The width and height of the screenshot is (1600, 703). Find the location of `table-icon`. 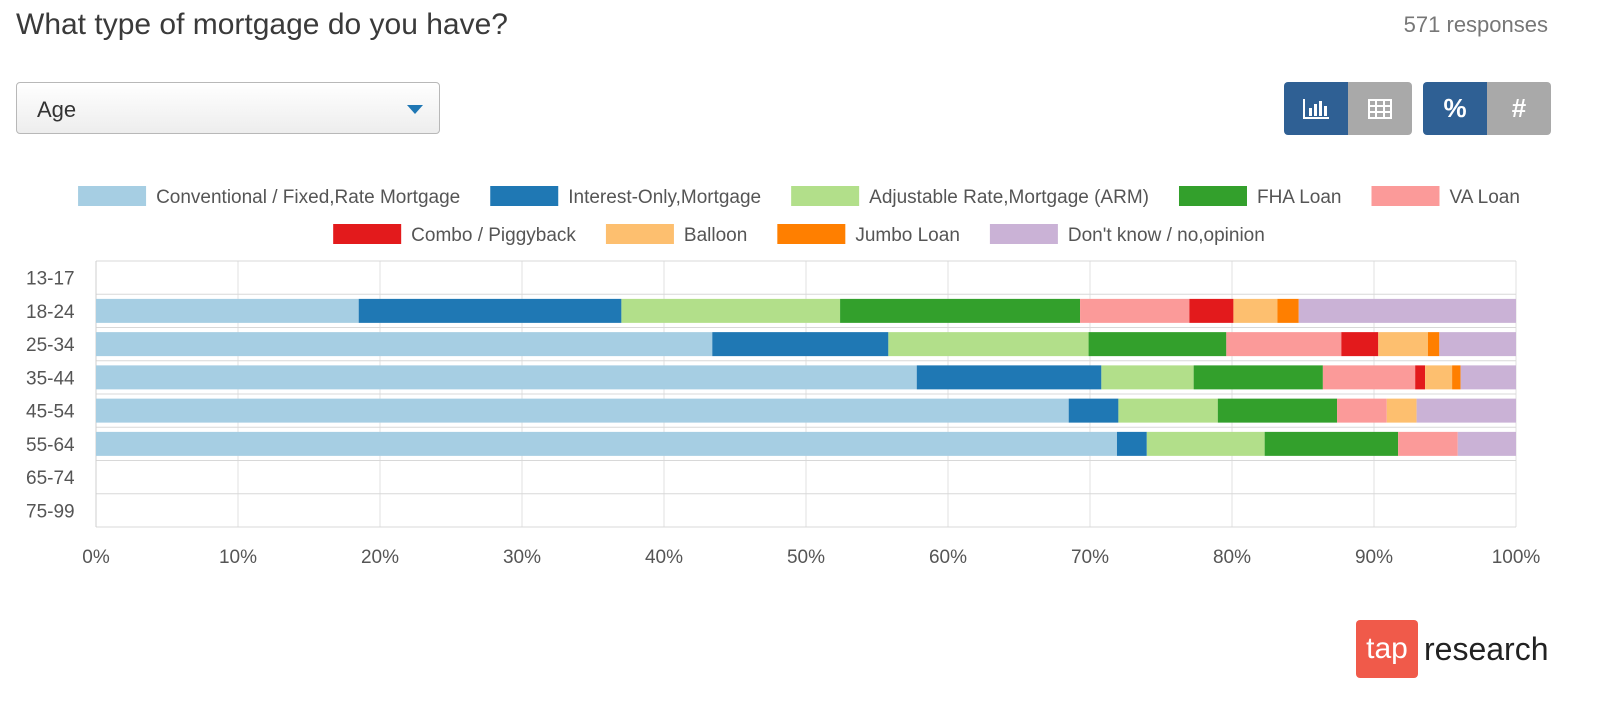

table-icon is located at coordinates (1380, 108).